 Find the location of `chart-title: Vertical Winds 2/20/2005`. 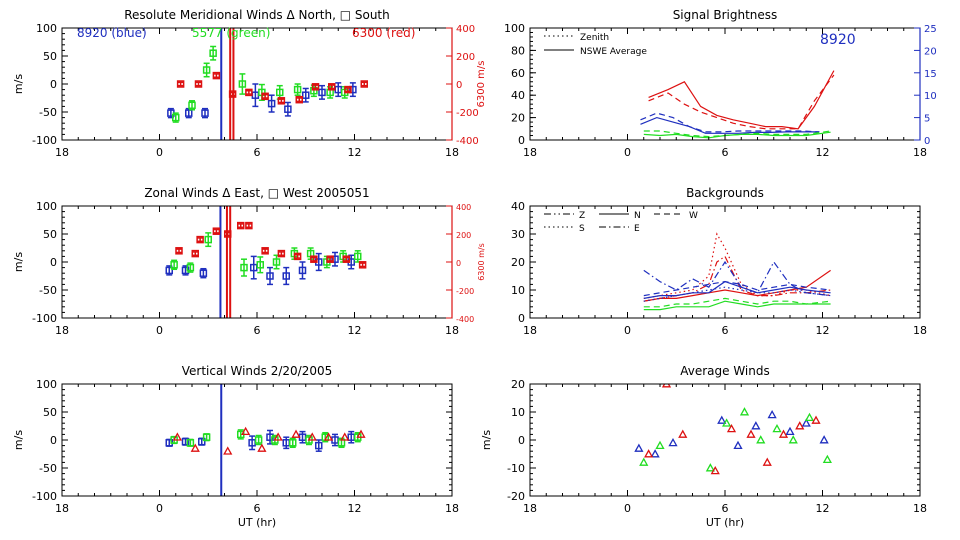

chart-title: Vertical Winds 2/20/2005 is located at coordinates (257, 371).